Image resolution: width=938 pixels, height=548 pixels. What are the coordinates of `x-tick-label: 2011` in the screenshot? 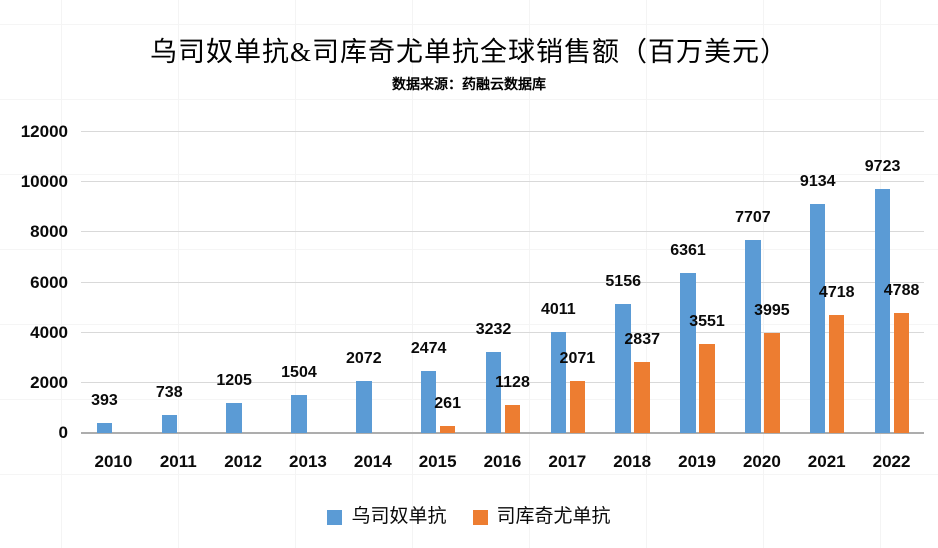 It's located at (178, 461).